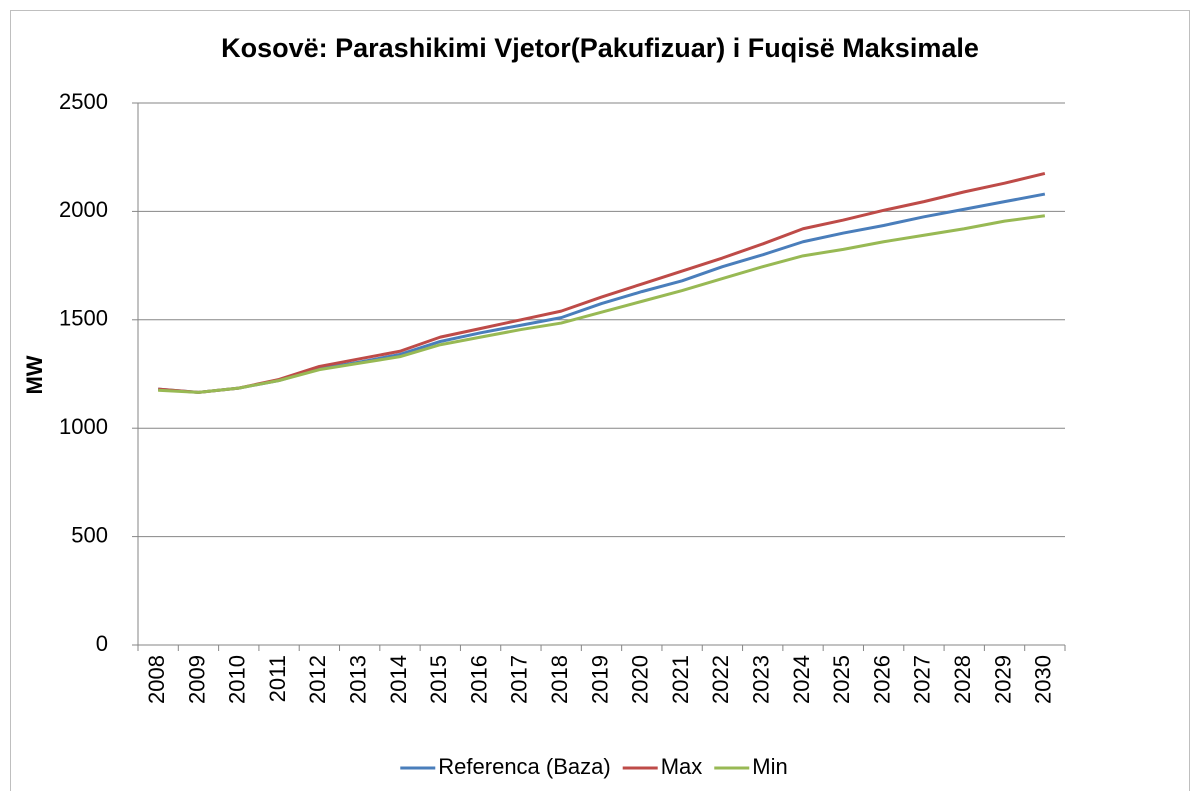  I want to click on legend-label: Max, so click(682, 766).